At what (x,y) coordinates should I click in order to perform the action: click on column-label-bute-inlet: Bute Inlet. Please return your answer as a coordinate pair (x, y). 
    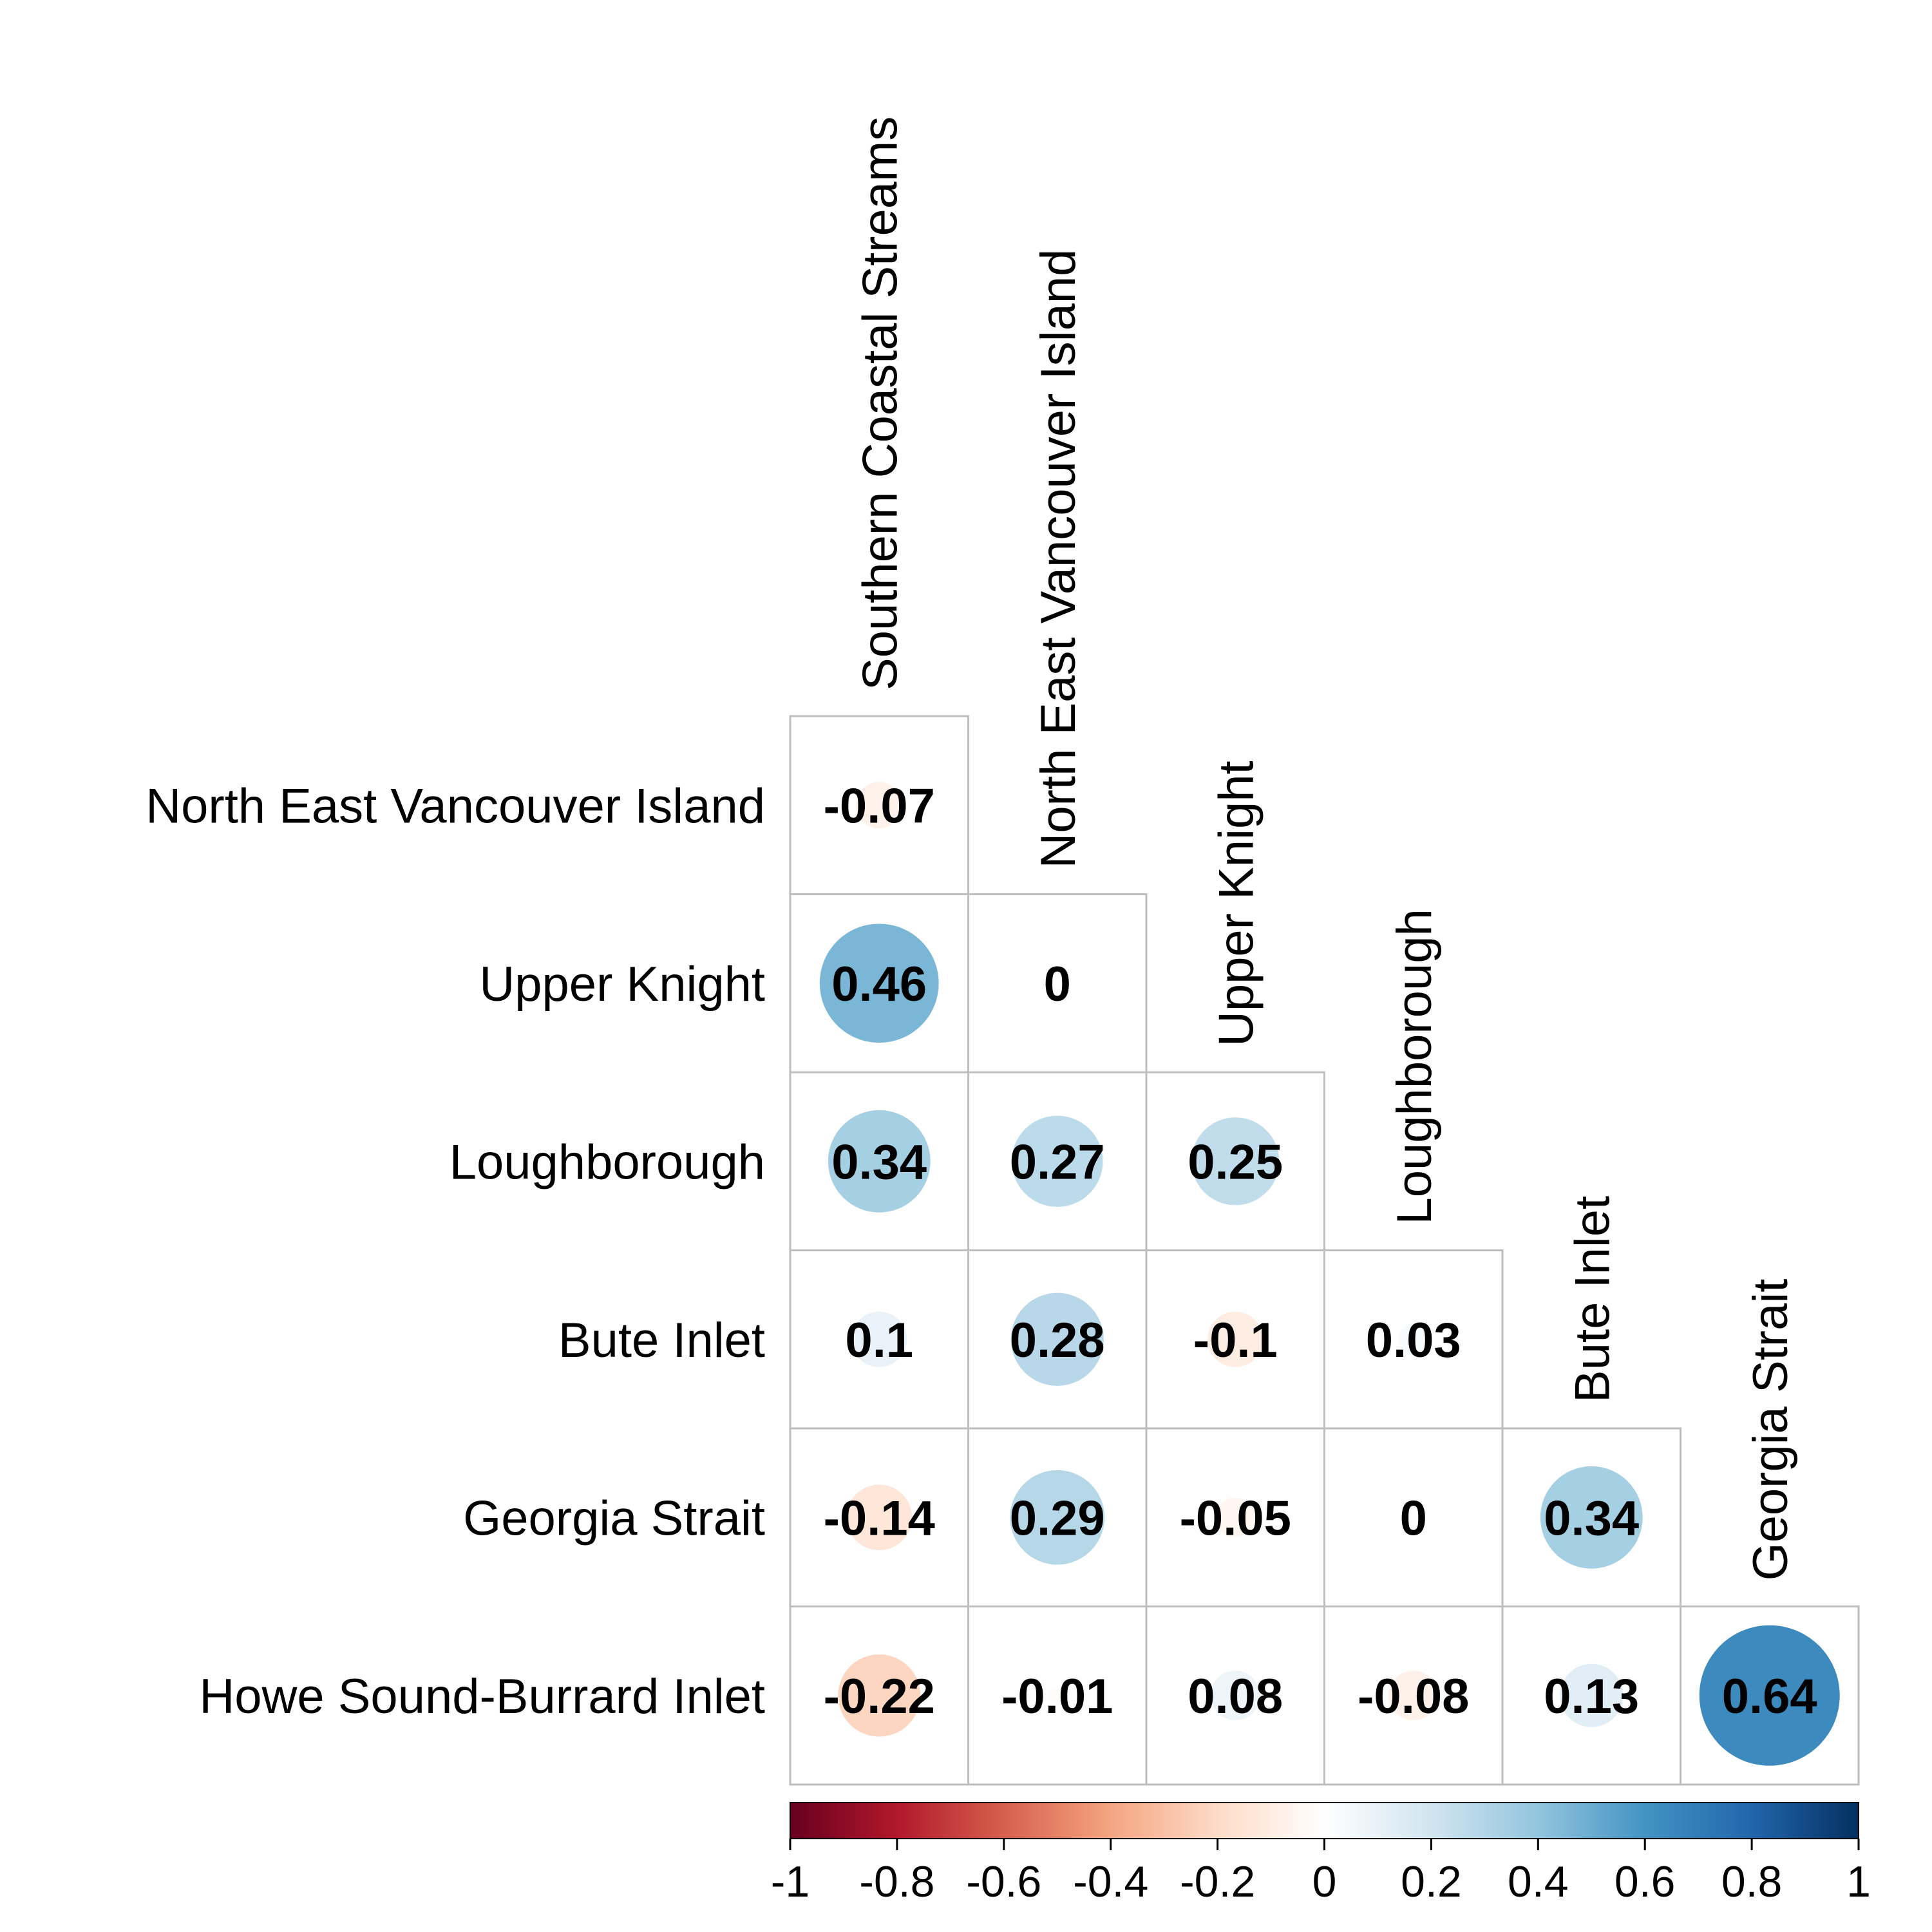
    Looking at the image, I should click on (1593, 1299).